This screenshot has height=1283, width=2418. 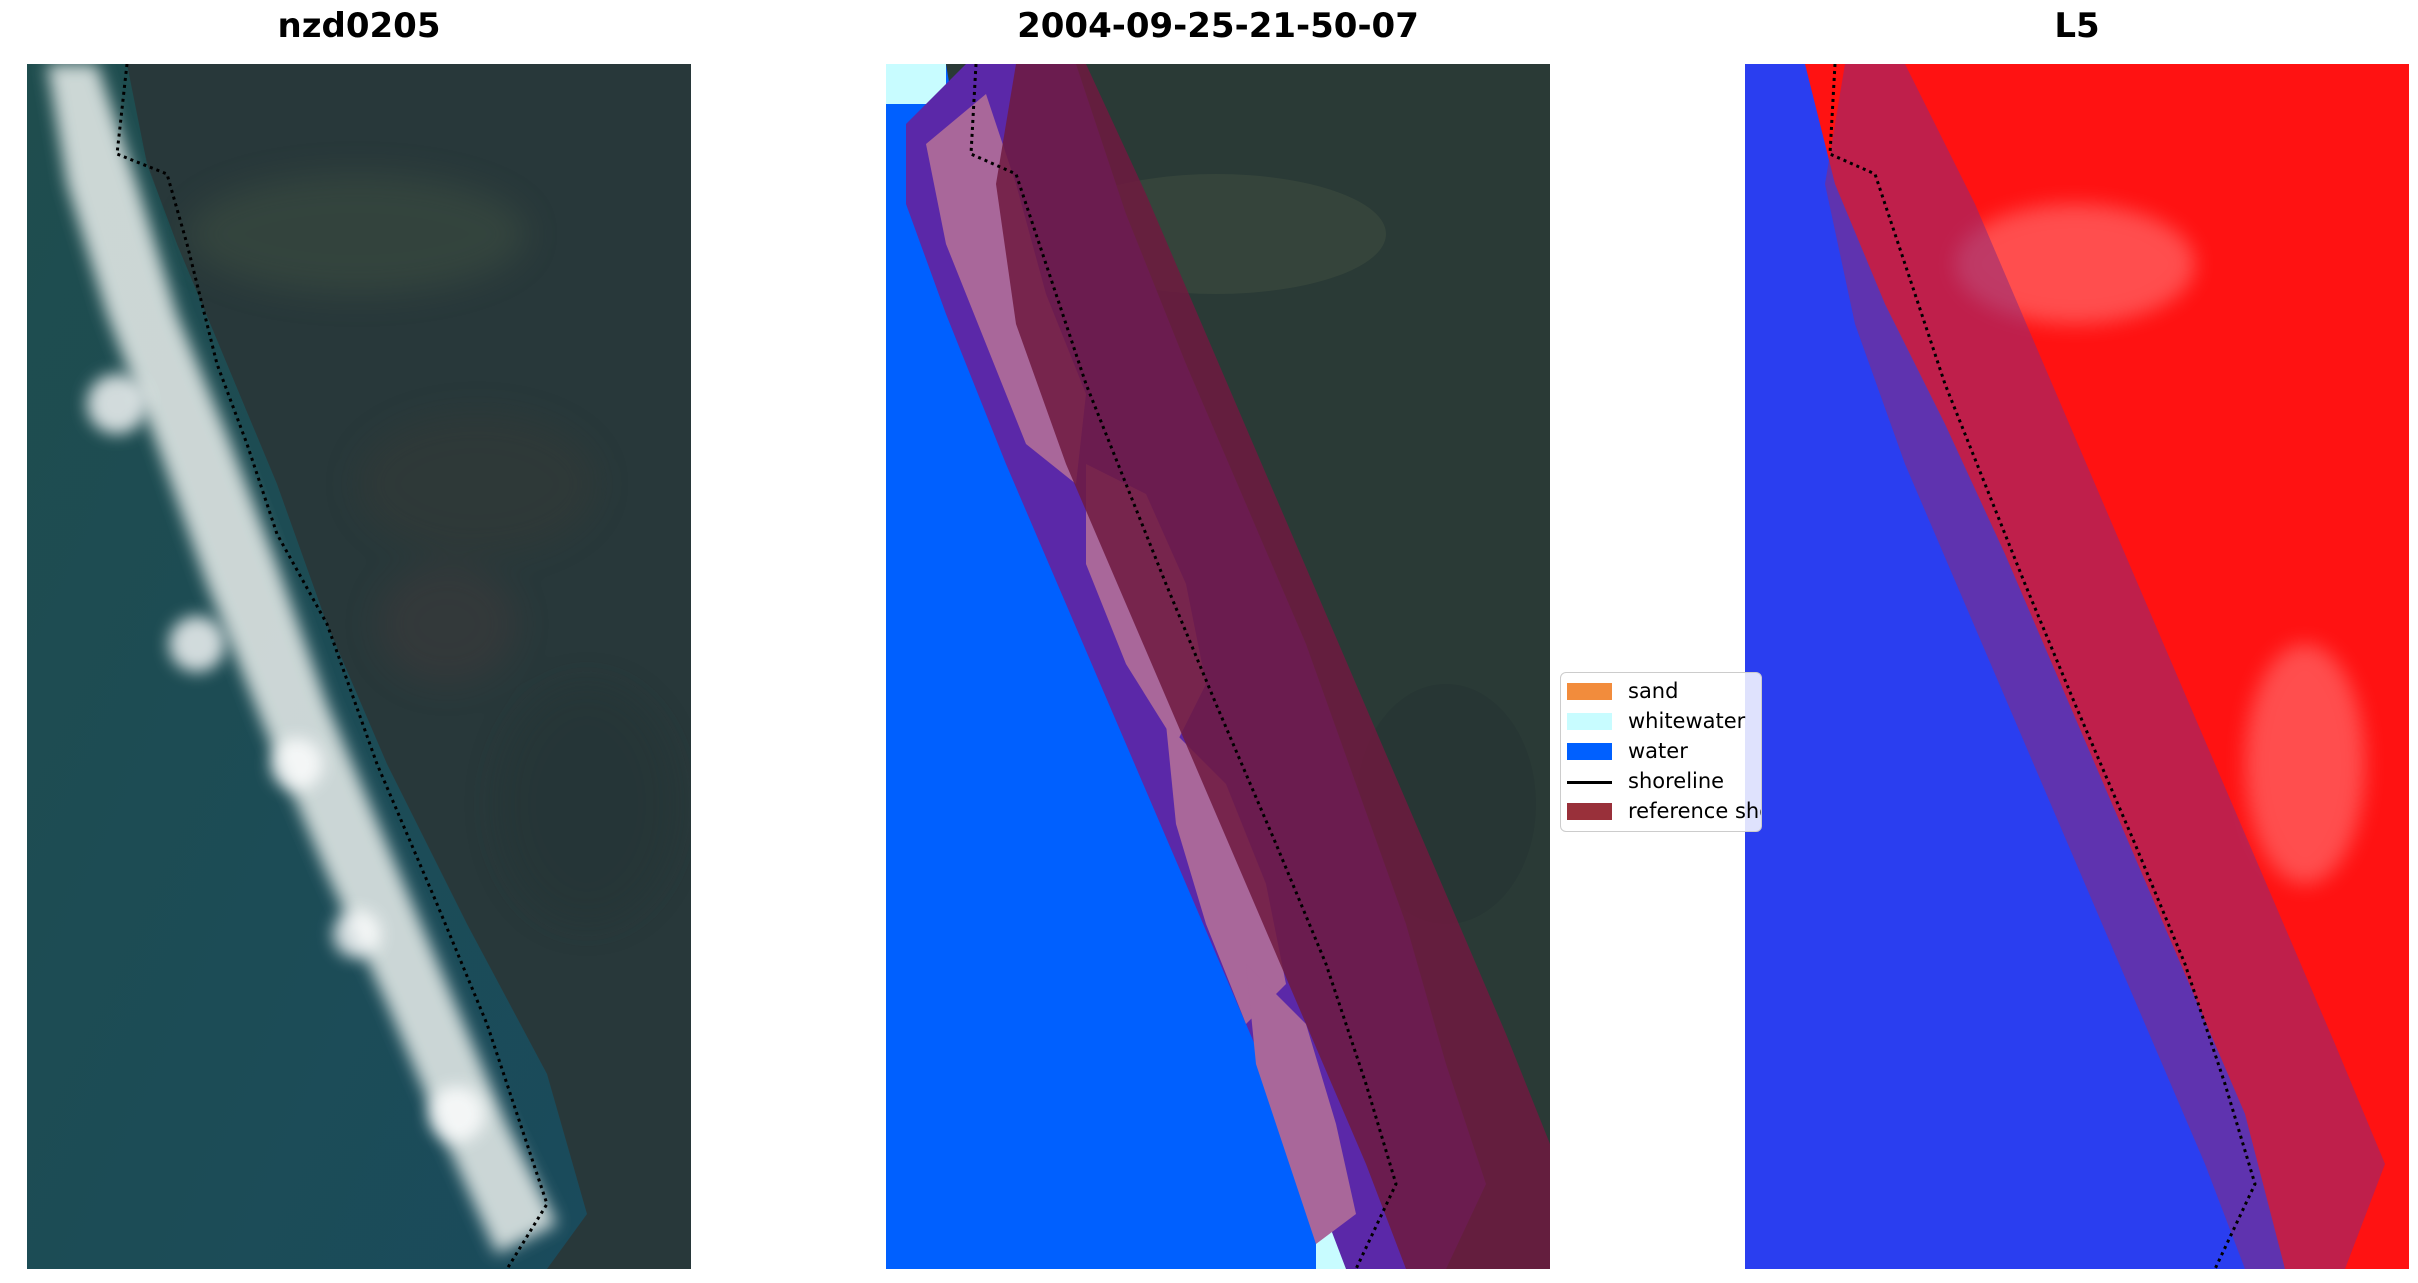 I want to click on whitewater-swatch, so click(x=1589, y=721).